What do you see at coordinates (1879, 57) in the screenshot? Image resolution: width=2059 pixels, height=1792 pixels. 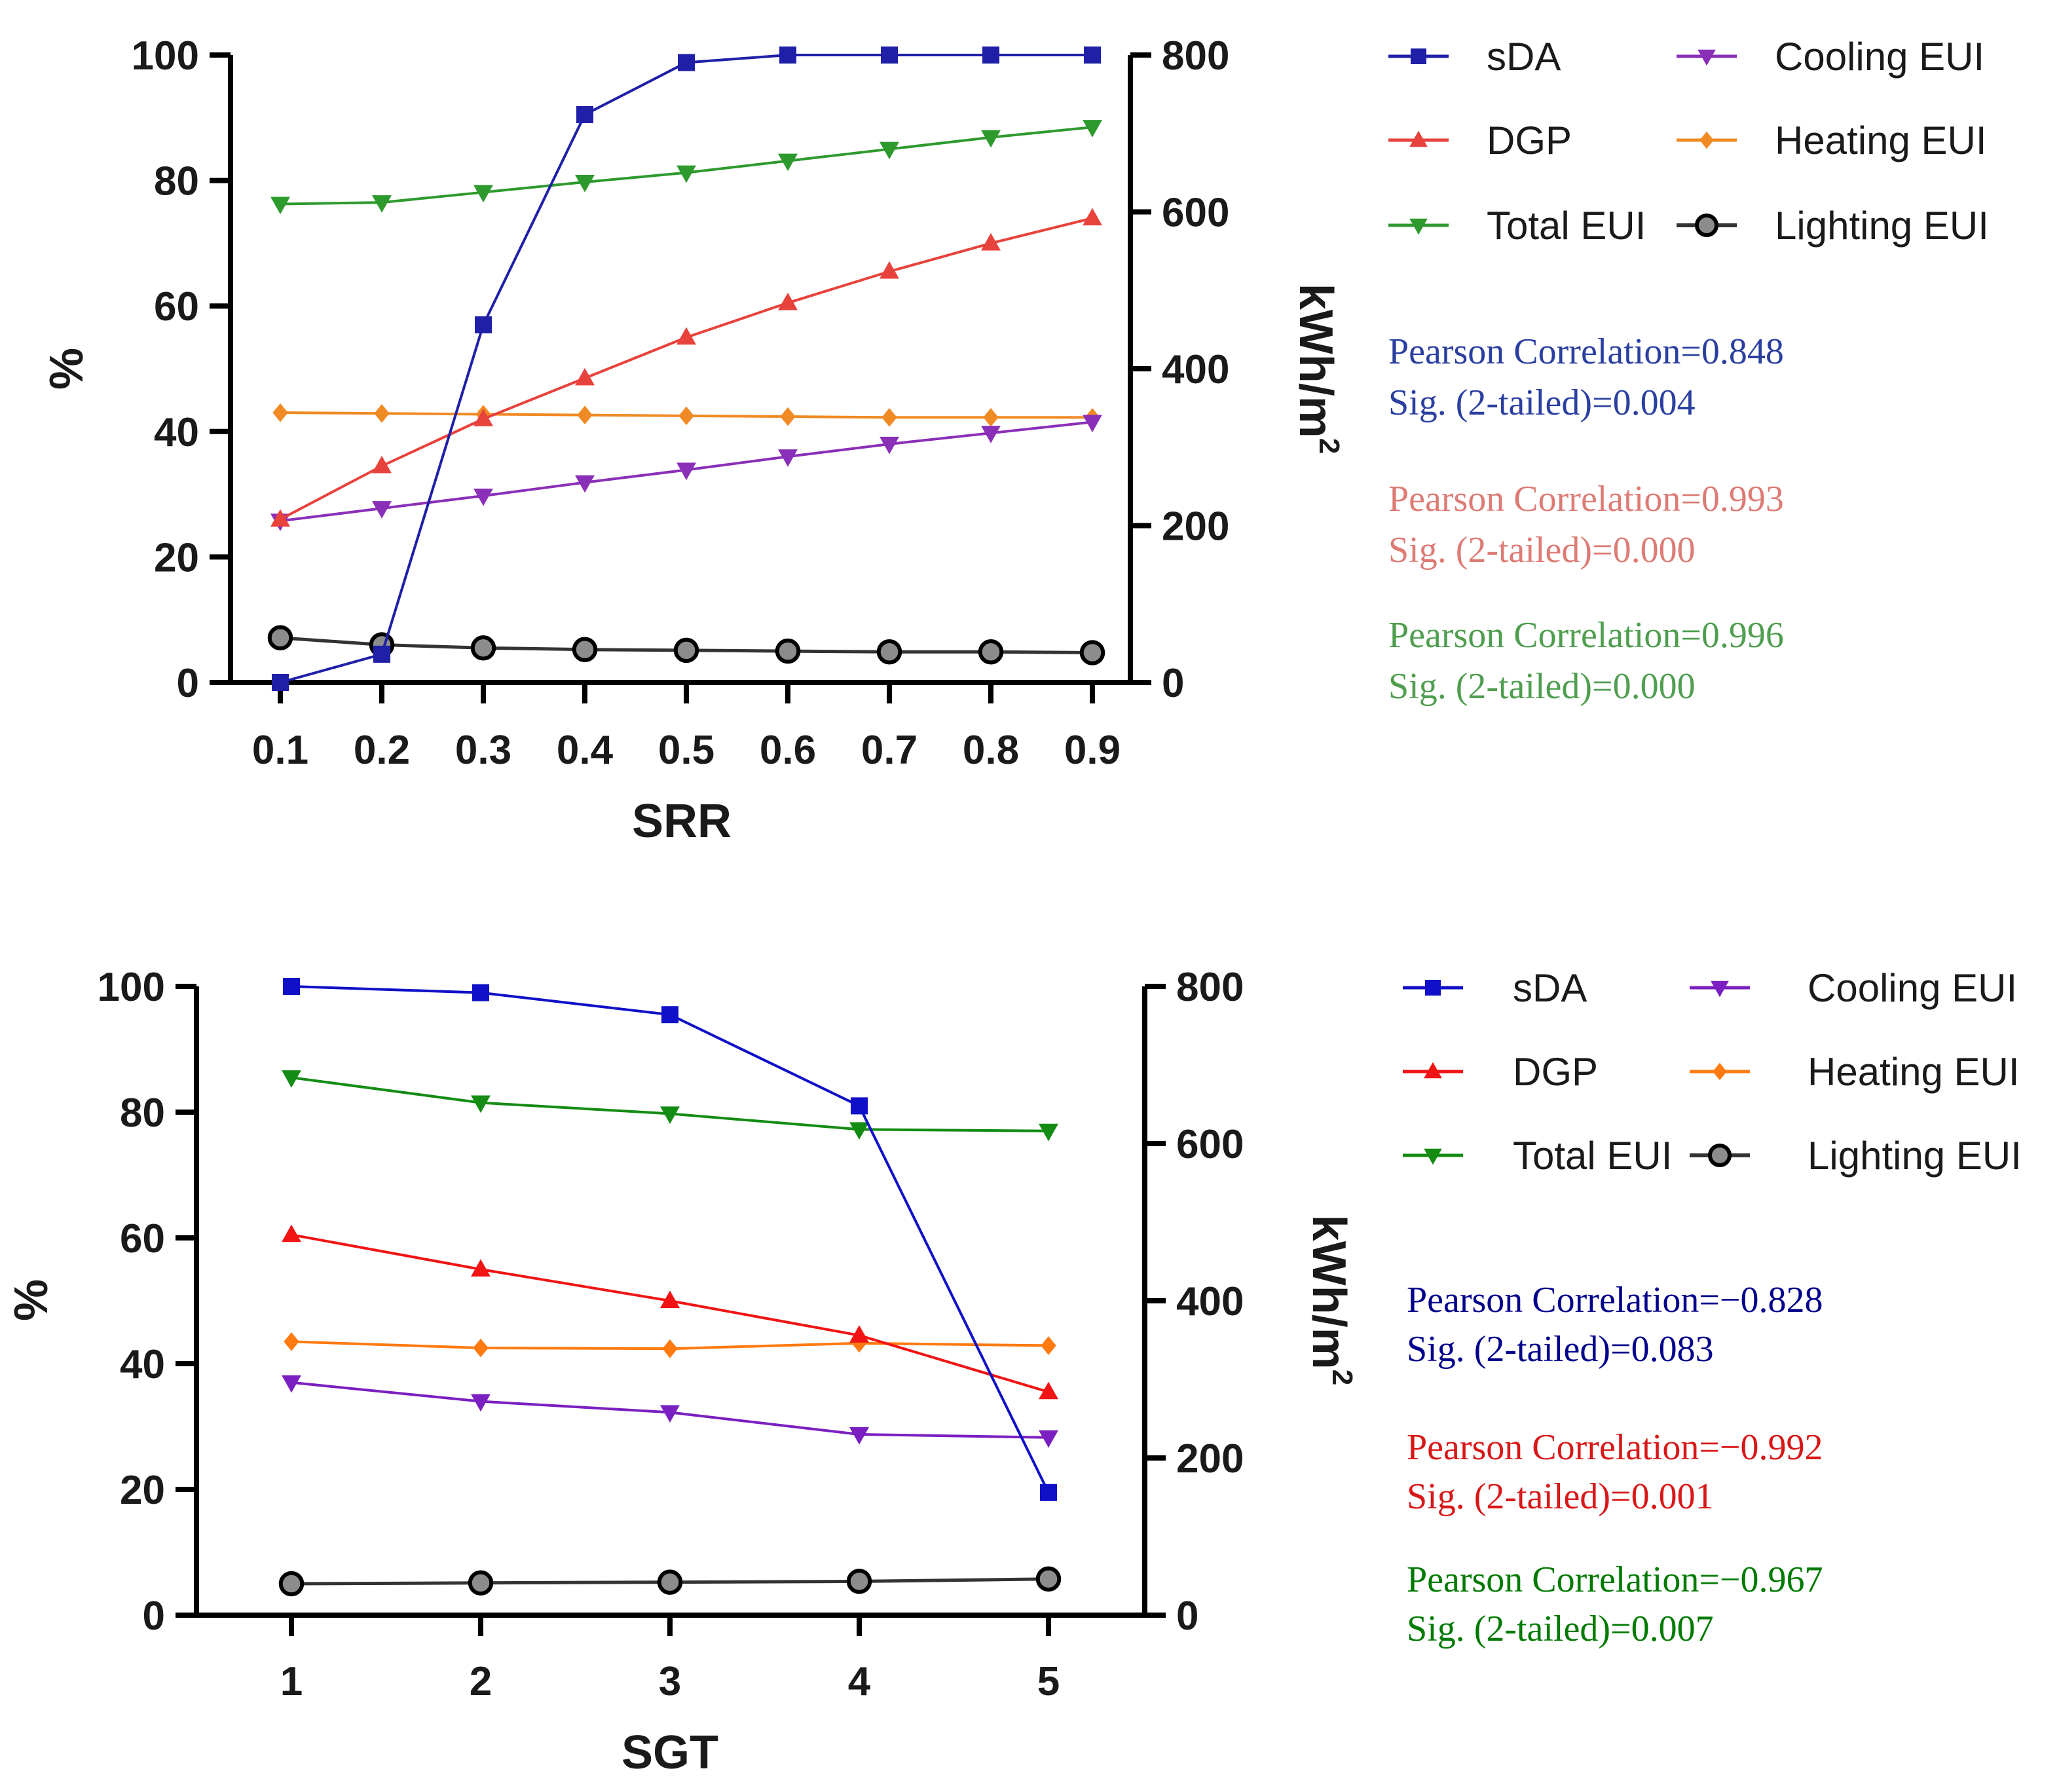 I see `legend-label: Cooling EUI` at bounding box center [1879, 57].